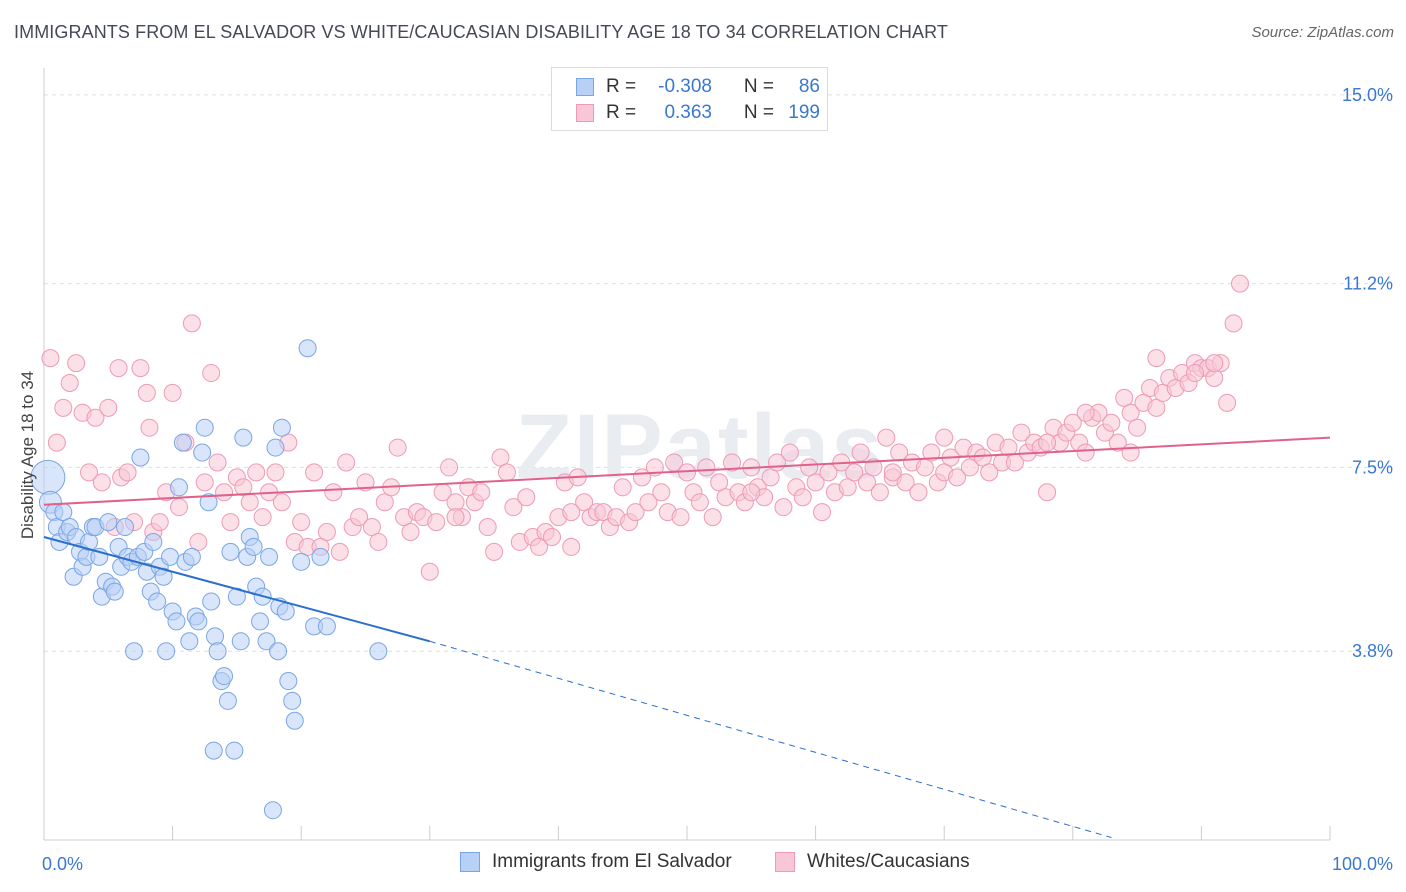 Image resolution: width=1406 pixels, height=892 pixels. I want to click on legend-n-value: 86, so click(809, 86).